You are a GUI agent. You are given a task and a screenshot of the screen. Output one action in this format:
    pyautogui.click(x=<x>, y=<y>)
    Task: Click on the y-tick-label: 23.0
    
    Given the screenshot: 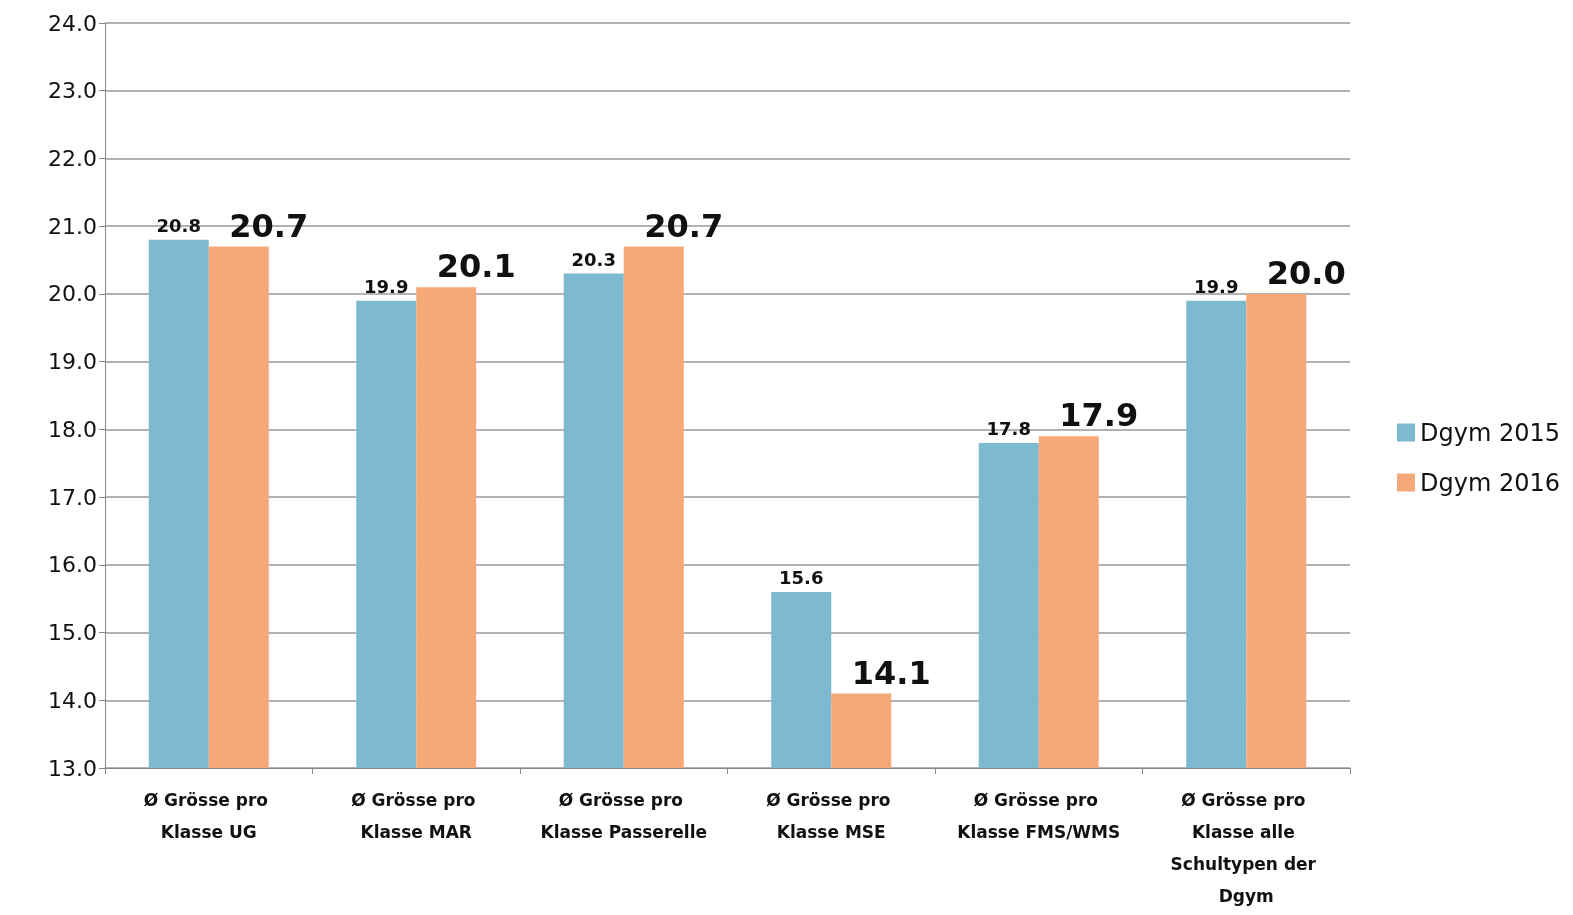 What is the action you would take?
    pyautogui.click(x=72, y=91)
    